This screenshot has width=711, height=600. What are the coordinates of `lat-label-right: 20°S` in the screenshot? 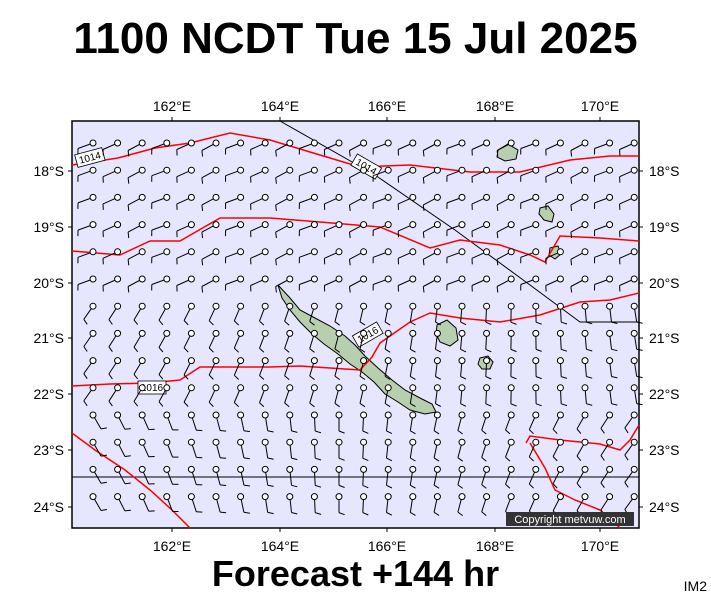 It's located at (664, 283).